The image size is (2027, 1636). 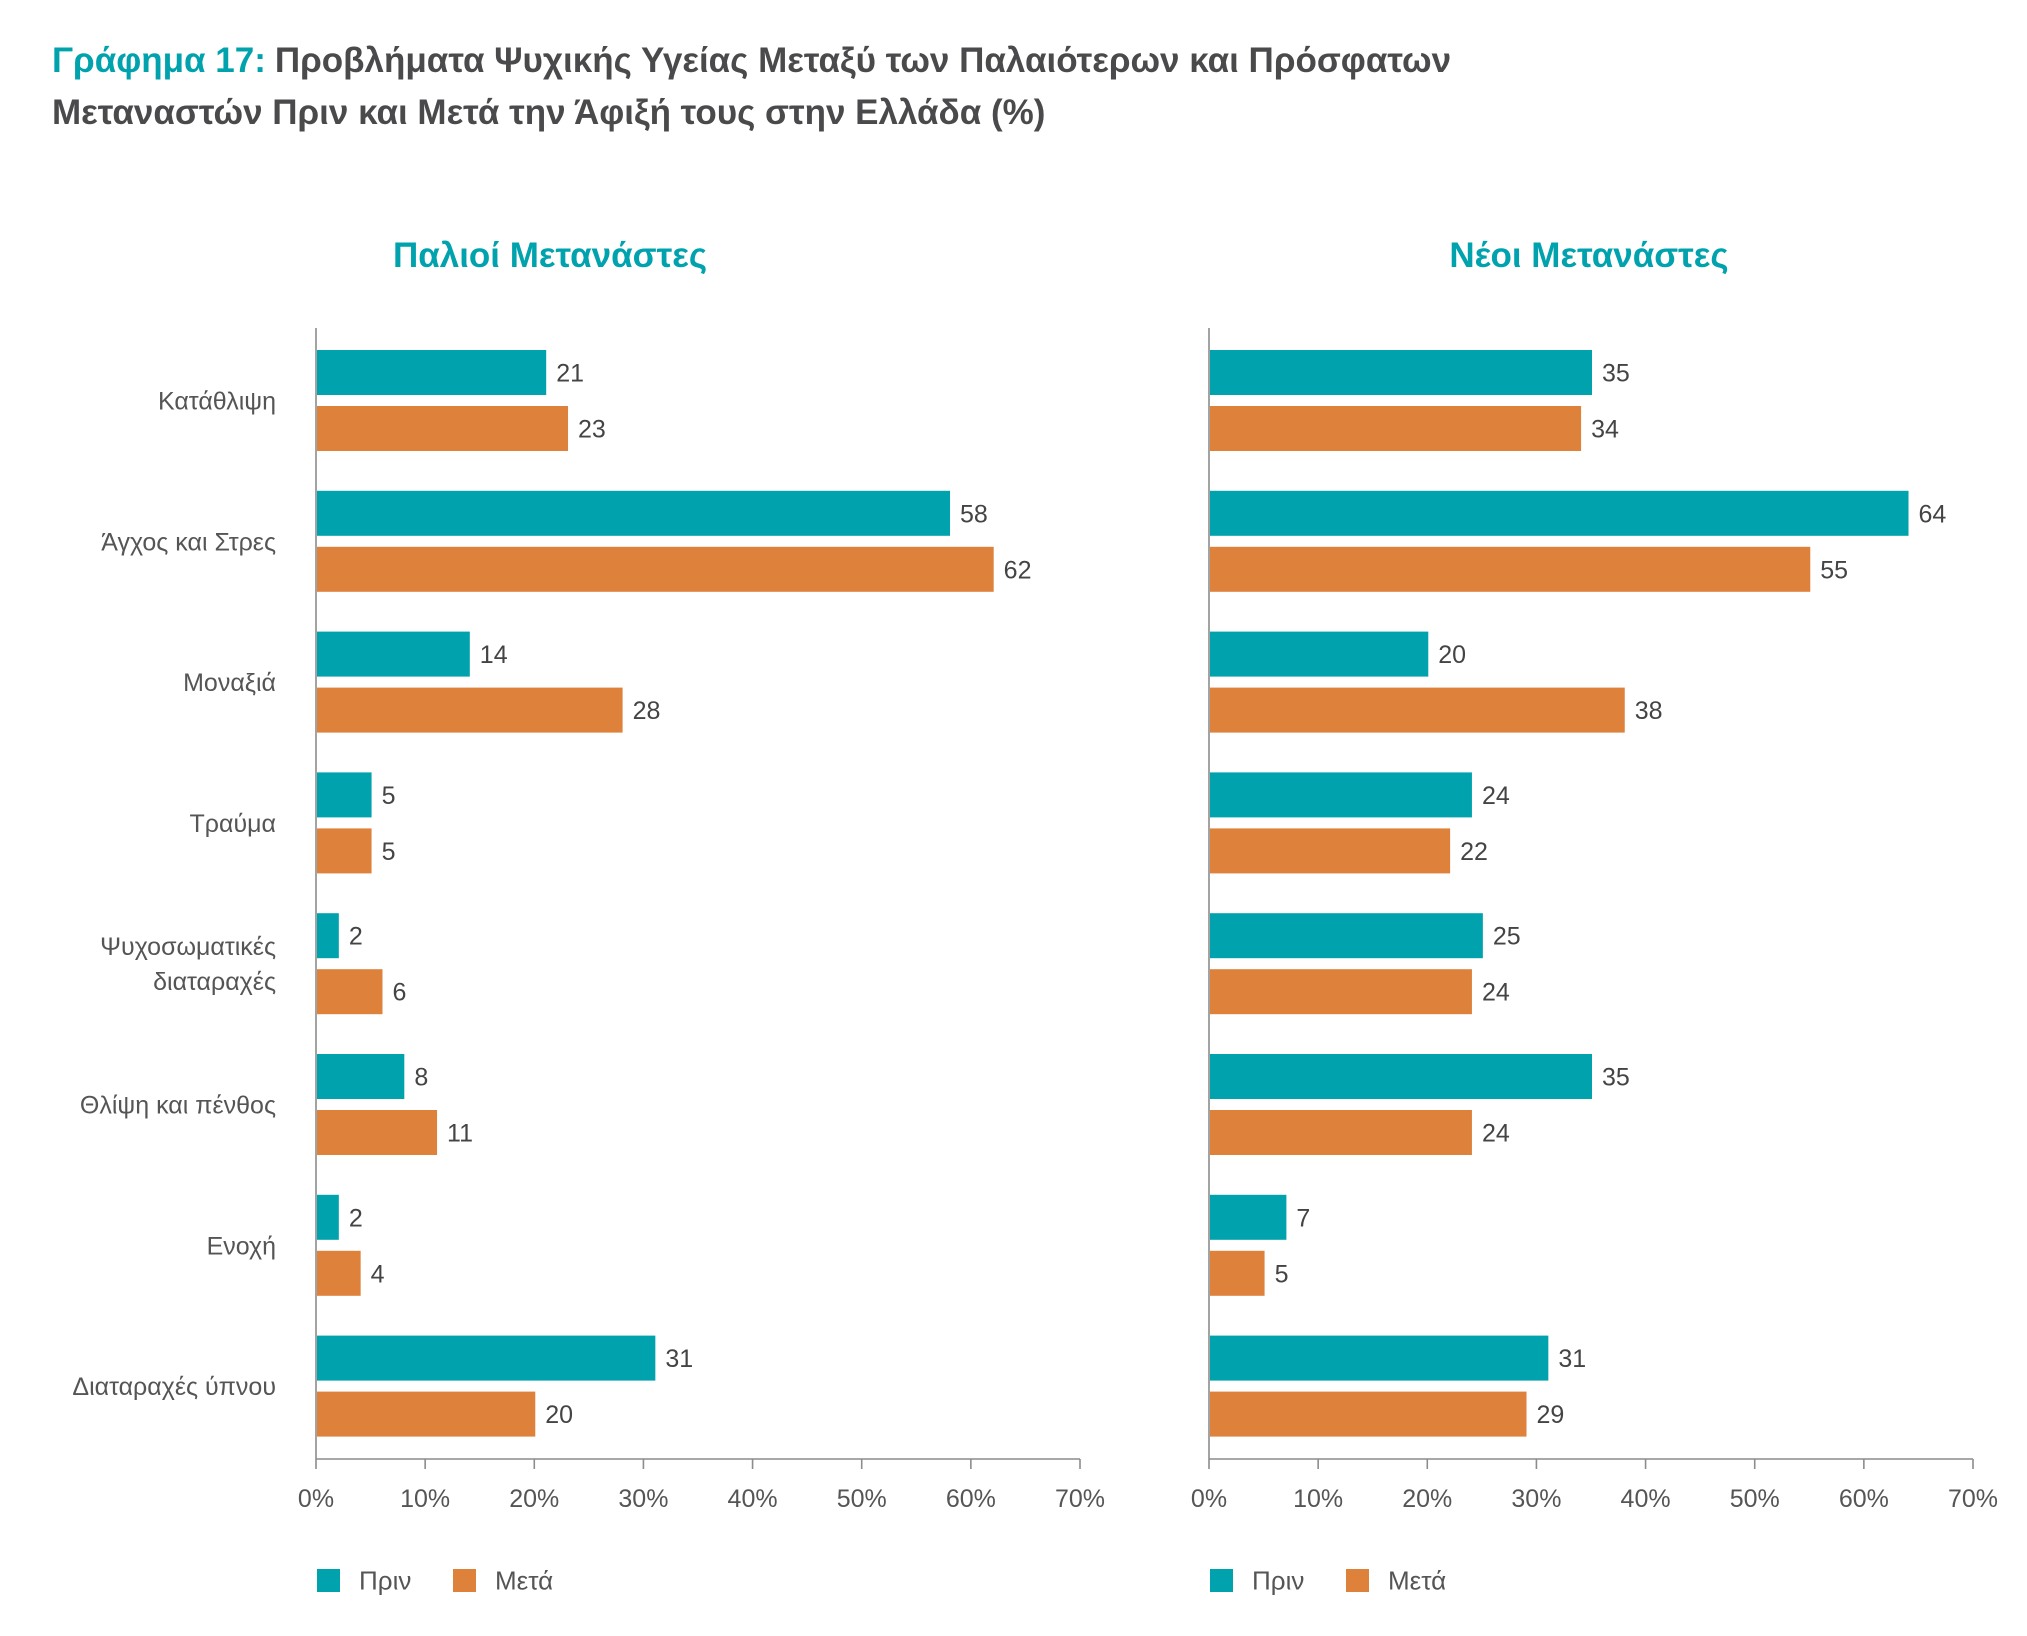 I want to click on category-label: Ενοχή, so click(x=241, y=1246).